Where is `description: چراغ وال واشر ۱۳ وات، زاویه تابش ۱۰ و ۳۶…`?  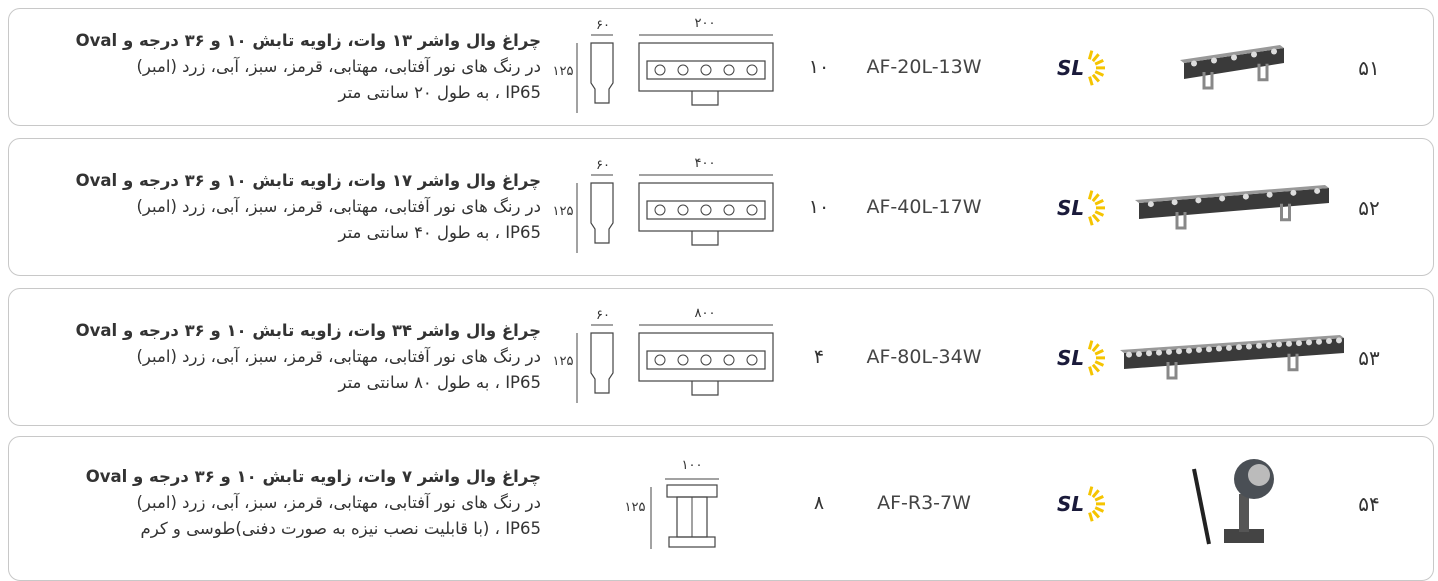 description: چراغ وال واشر ۱۳ وات، زاویه تابش ۱۰ و ۳۶… is located at coordinates (285, 67).